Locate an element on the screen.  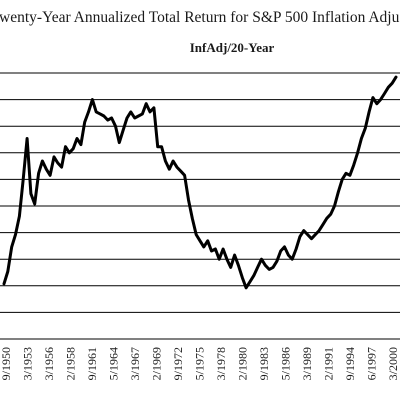
x-tick-label: 3/2000 is located at coordinates (393, 363).